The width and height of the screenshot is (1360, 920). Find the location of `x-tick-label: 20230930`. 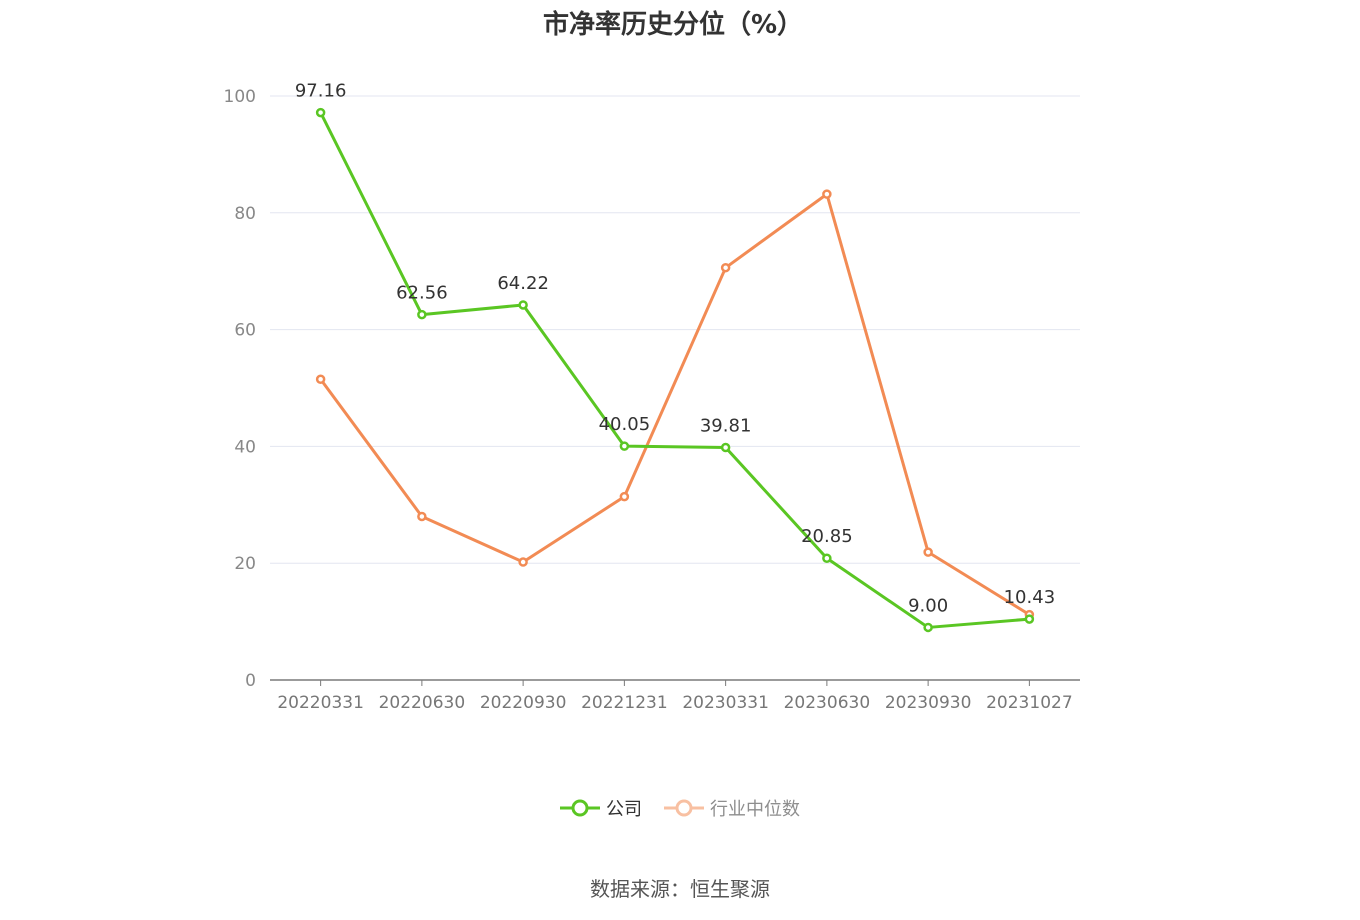

x-tick-label: 20230930 is located at coordinates (928, 703).